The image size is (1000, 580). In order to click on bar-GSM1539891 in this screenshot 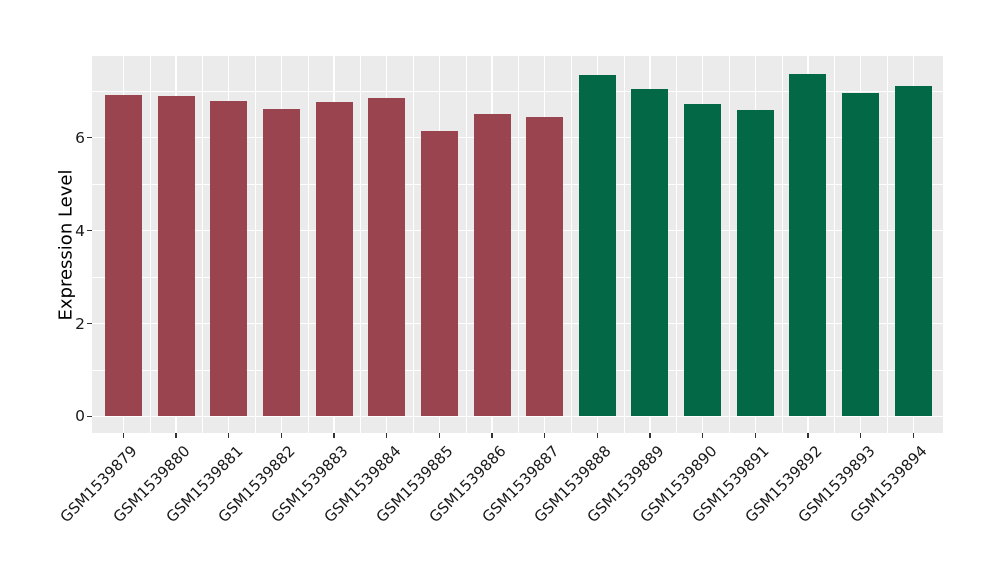, I will do `click(755, 263)`.